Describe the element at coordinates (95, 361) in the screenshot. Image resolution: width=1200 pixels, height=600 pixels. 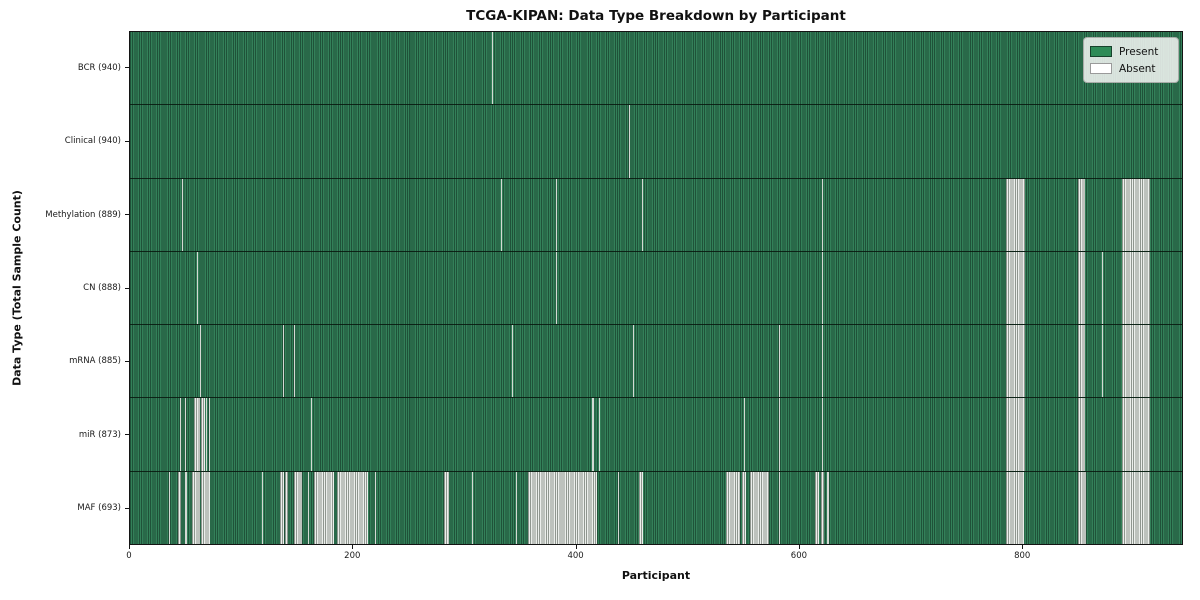
I see `y-tick-label-mrna: mRNA (885)` at that location.